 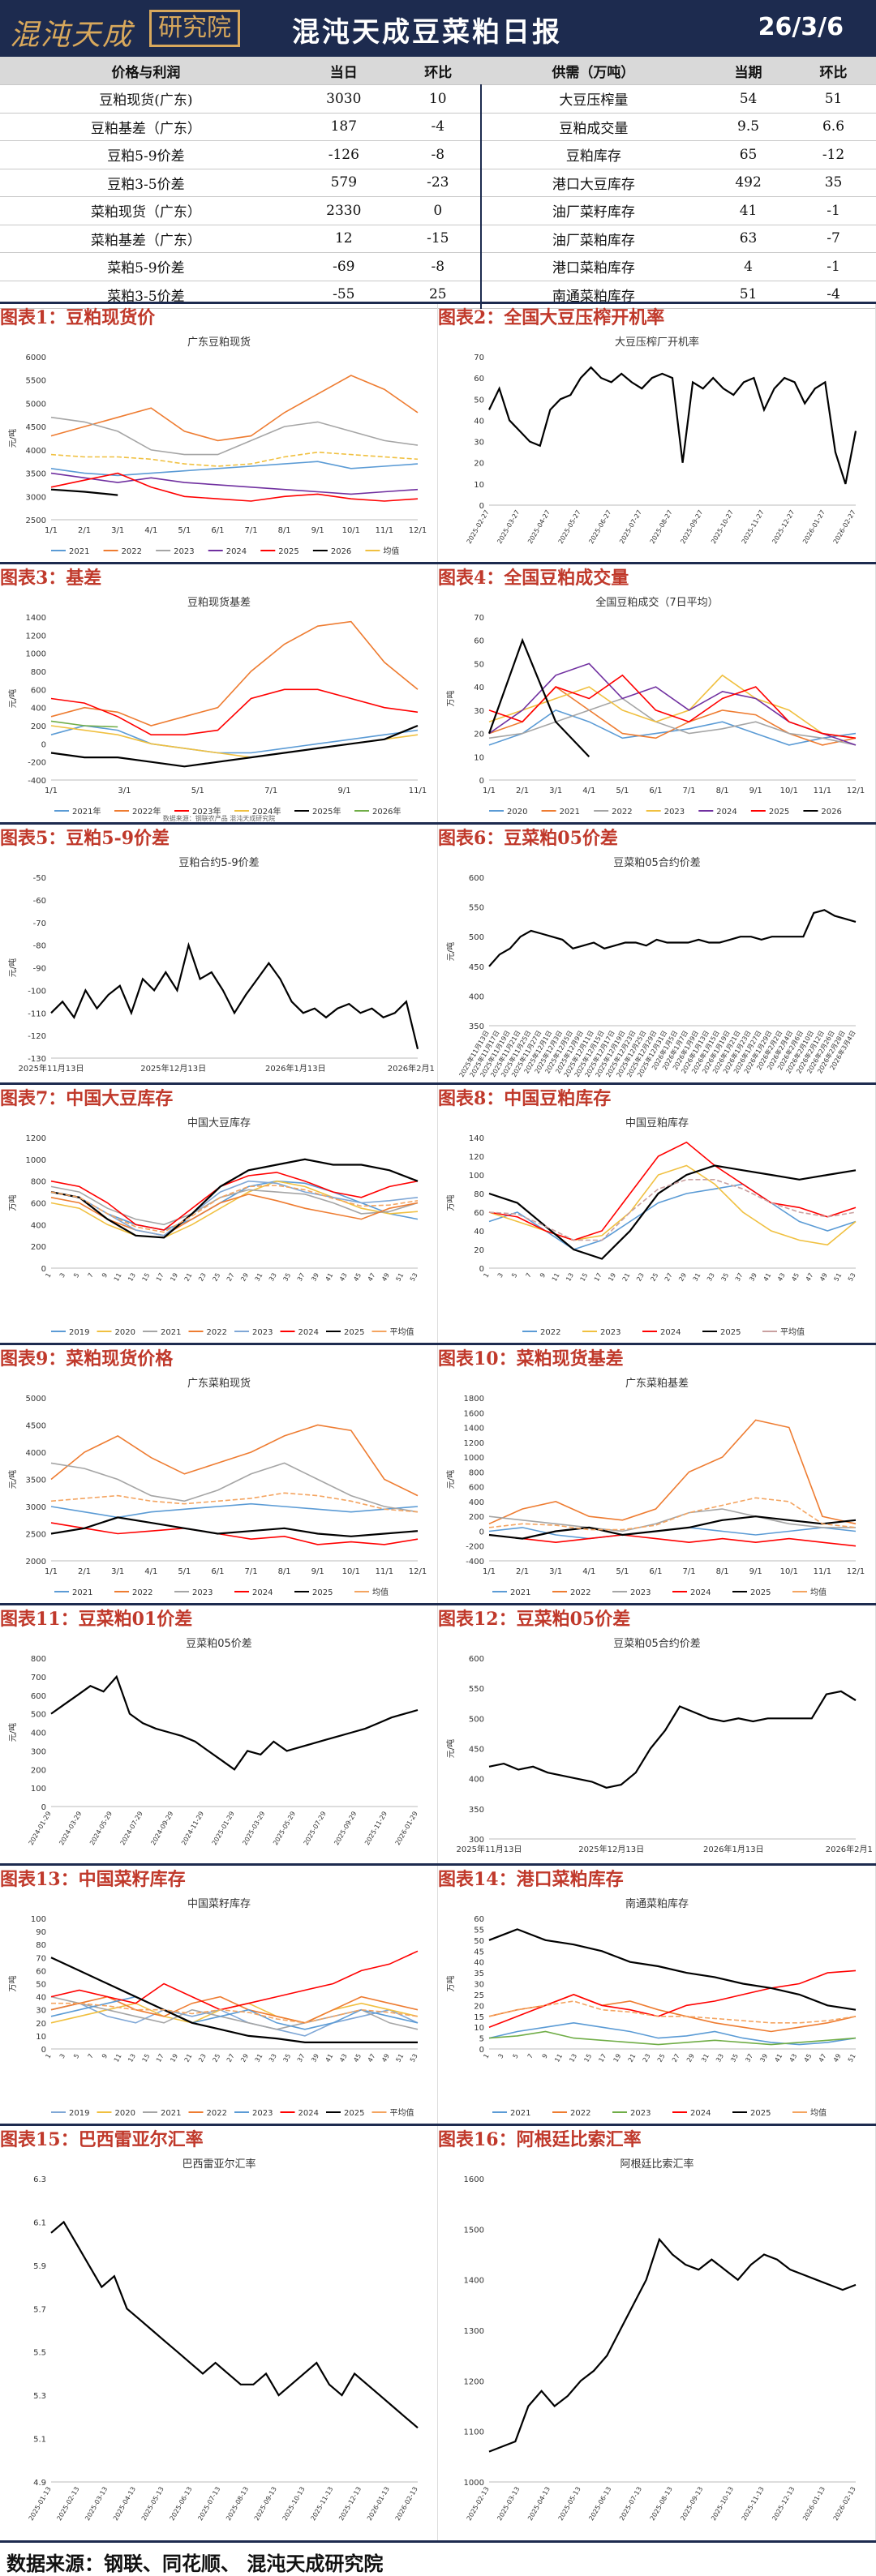 What do you see at coordinates (208, 2504) in the screenshot?
I see `x-tick-label: 2025-07-13` at bounding box center [208, 2504].